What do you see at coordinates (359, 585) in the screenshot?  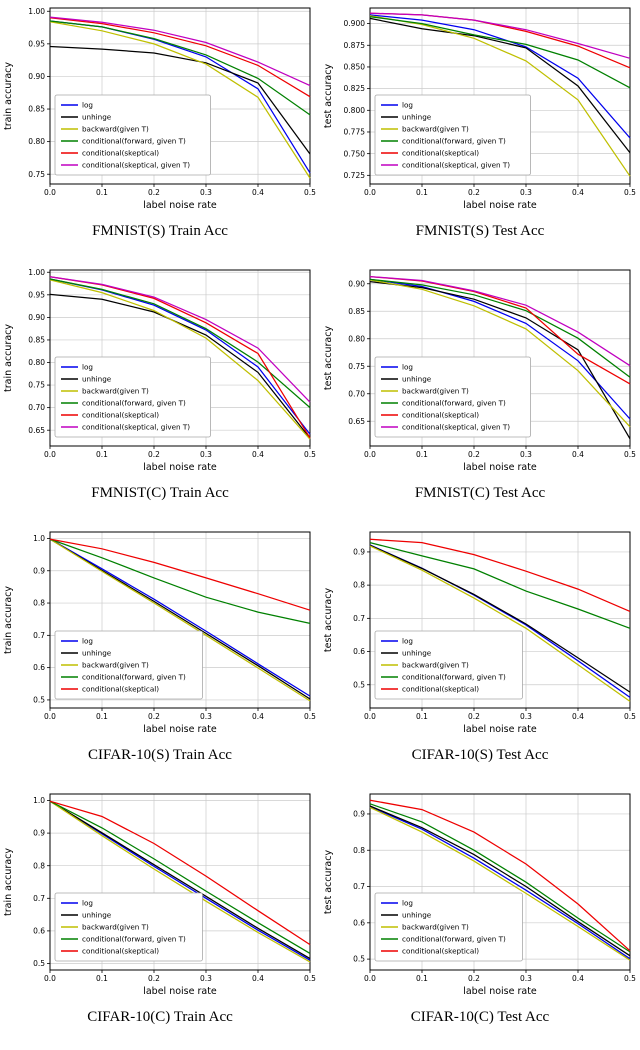 I see `y-tick-label: 0.8` at bounding box center [359, 585].